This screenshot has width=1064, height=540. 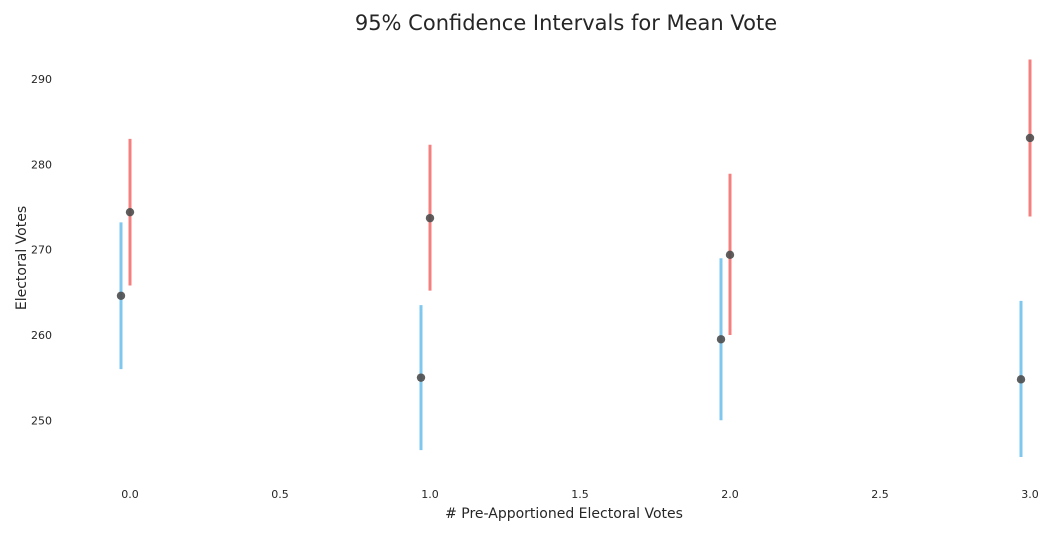 What do you see at coordinates (880, 494) in the screenshot?
I see `x-tick-label: 2.5` at bounding box center [880, 494].